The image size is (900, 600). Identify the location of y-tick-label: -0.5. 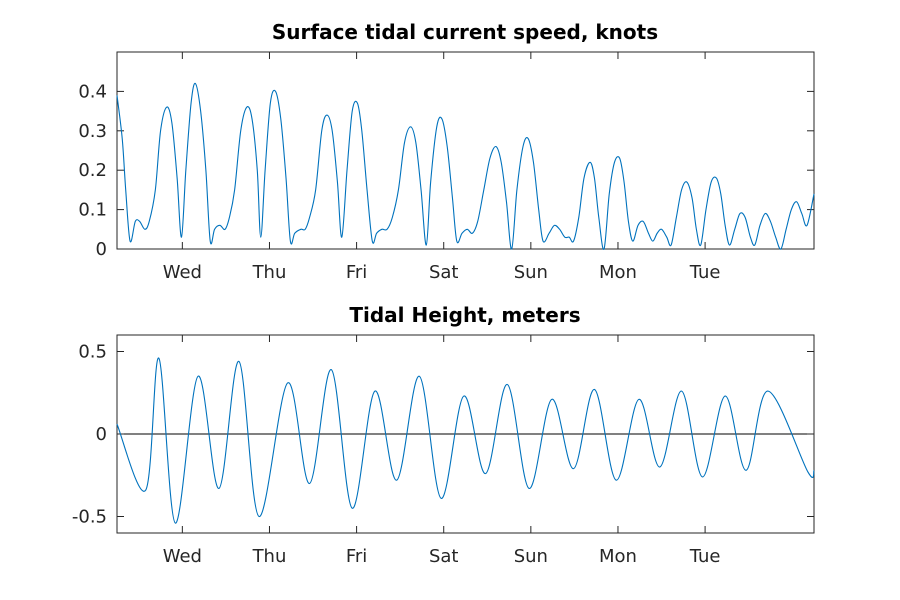
(89, 517).